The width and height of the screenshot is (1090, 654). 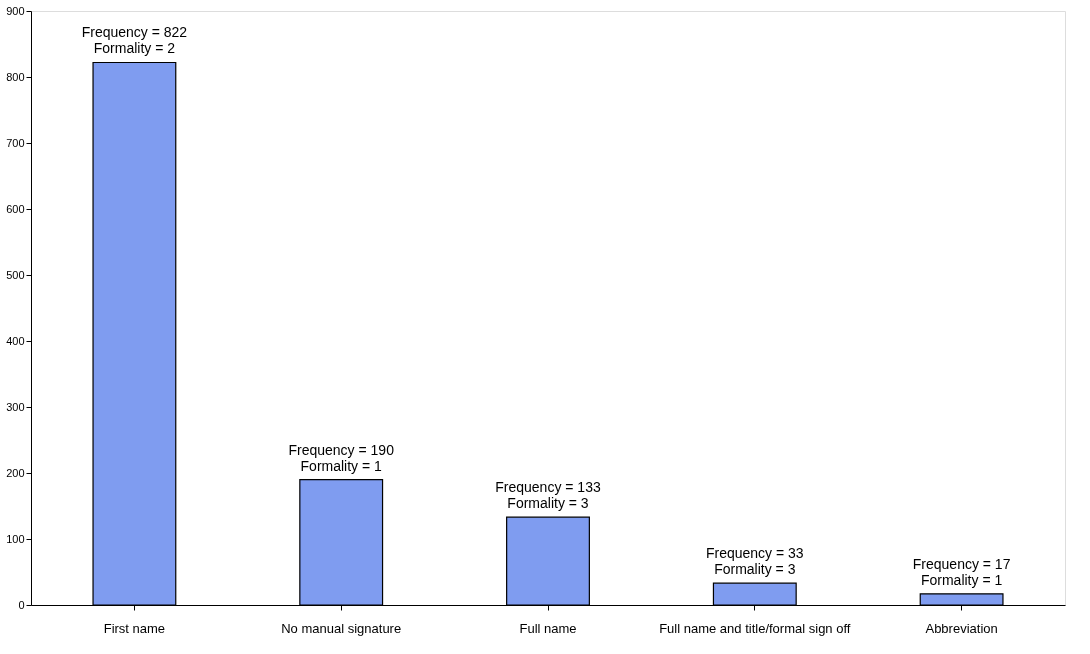 I want to click on x-tick-label: Abbreviation, so click(x=961, y=628).